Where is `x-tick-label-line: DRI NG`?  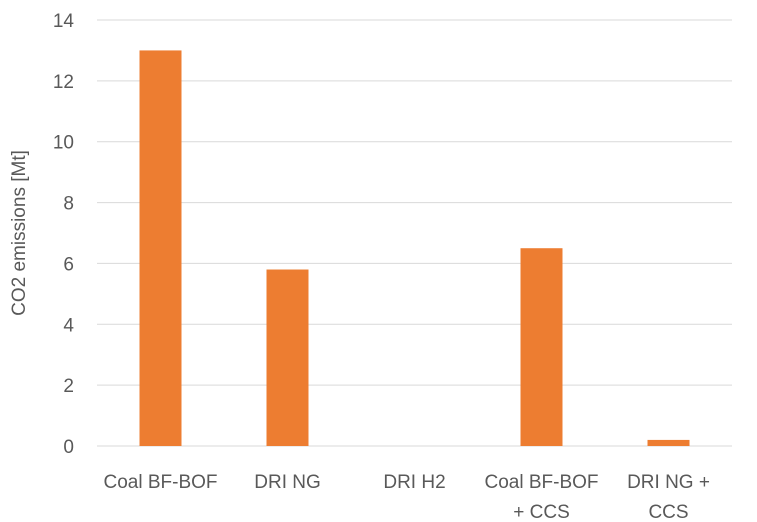
x-tick-label-line: DRI NG is located at coordinates (287, 482).